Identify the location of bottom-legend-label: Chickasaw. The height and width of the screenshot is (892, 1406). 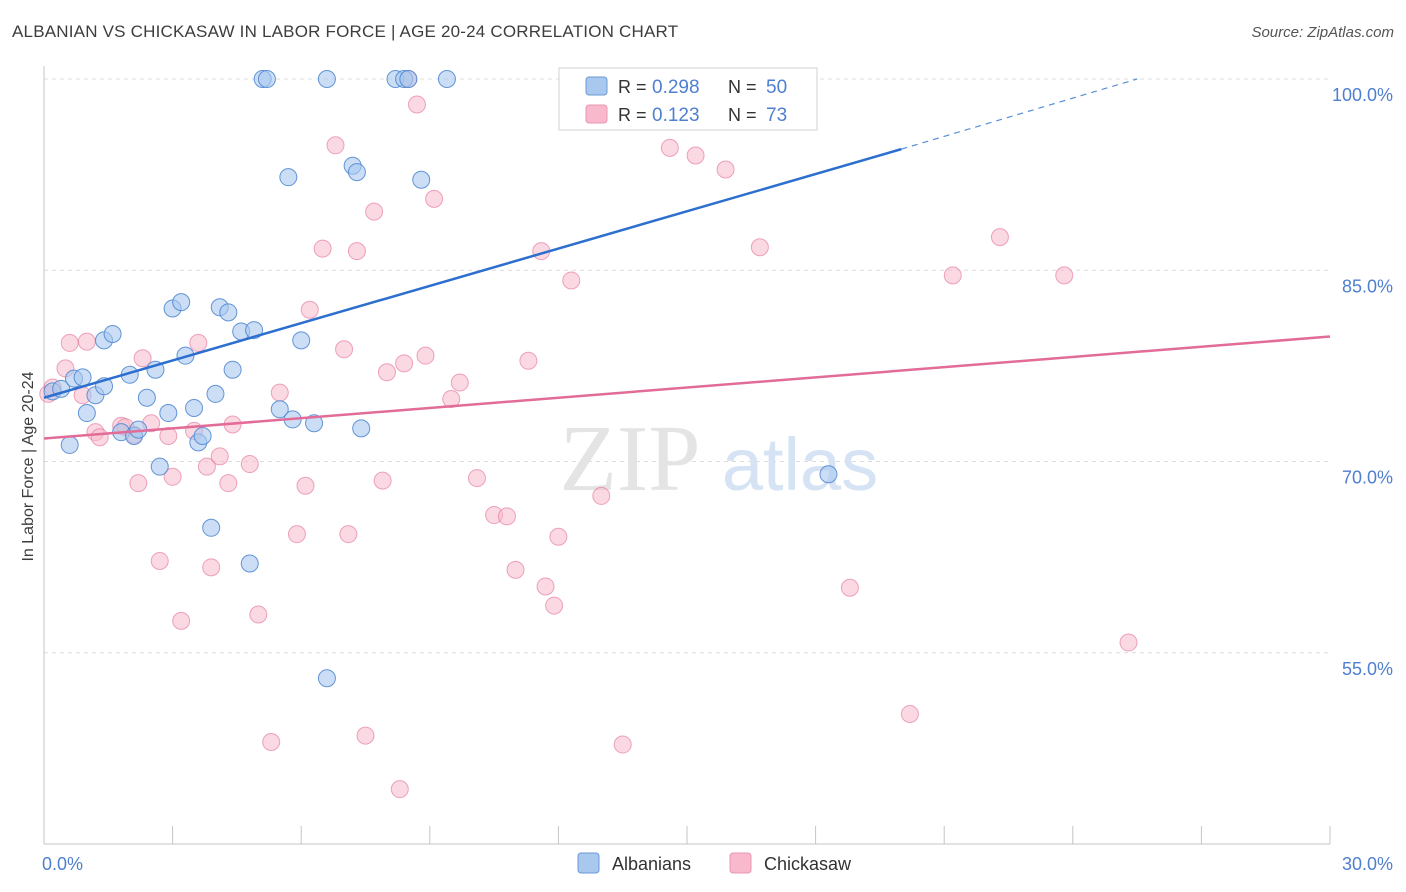
(808, 864).